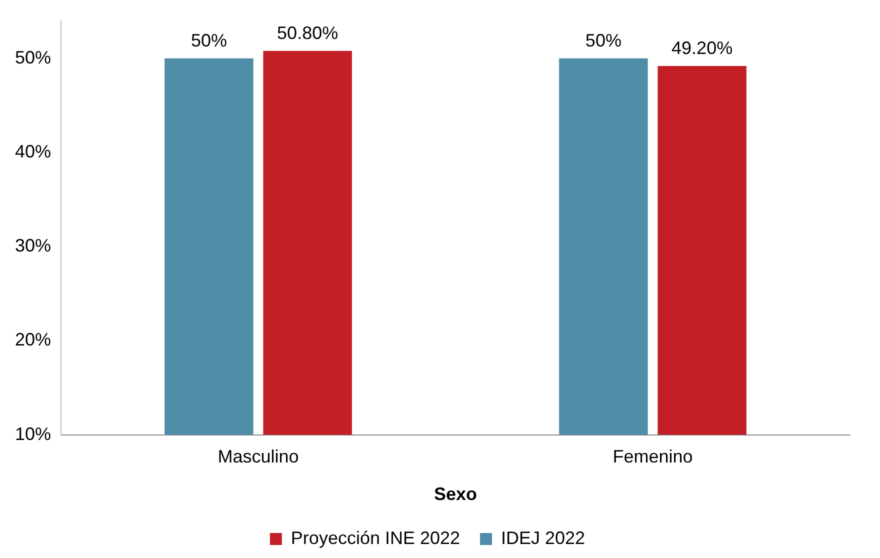 The height and width of the screenshot is (558, 880). I want to click on y-tick-label: 10%, so click(33, 434).